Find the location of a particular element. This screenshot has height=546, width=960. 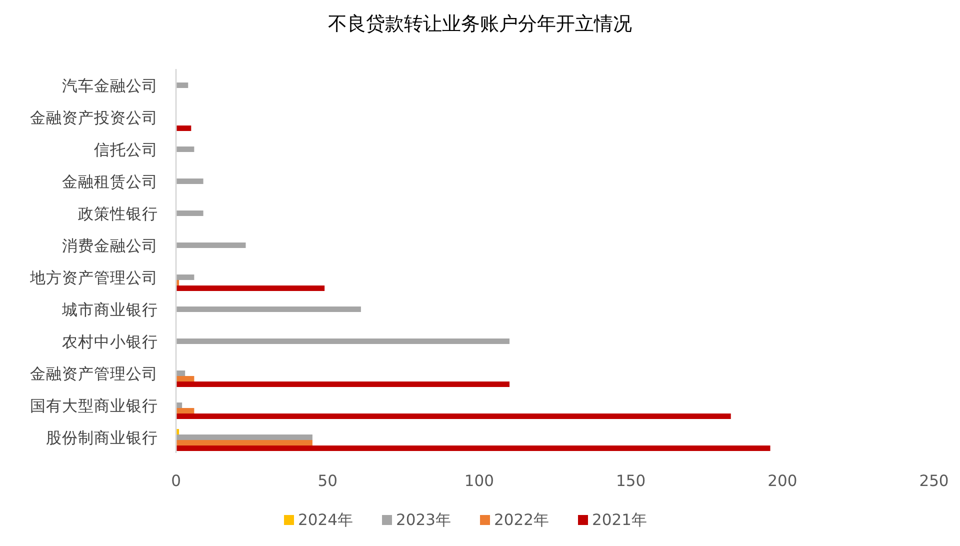

y-tick-label: 消费金融公司 is located at coordinates (110, 246).